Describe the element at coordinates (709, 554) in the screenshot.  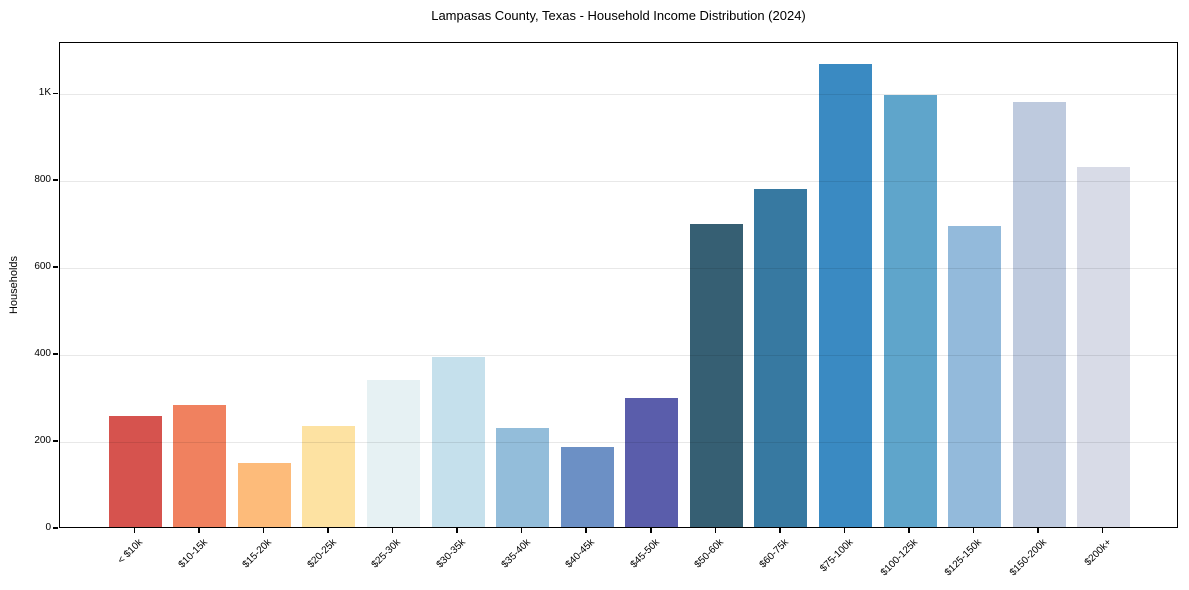
I see `x-tick-label: $50-60k` at that location.